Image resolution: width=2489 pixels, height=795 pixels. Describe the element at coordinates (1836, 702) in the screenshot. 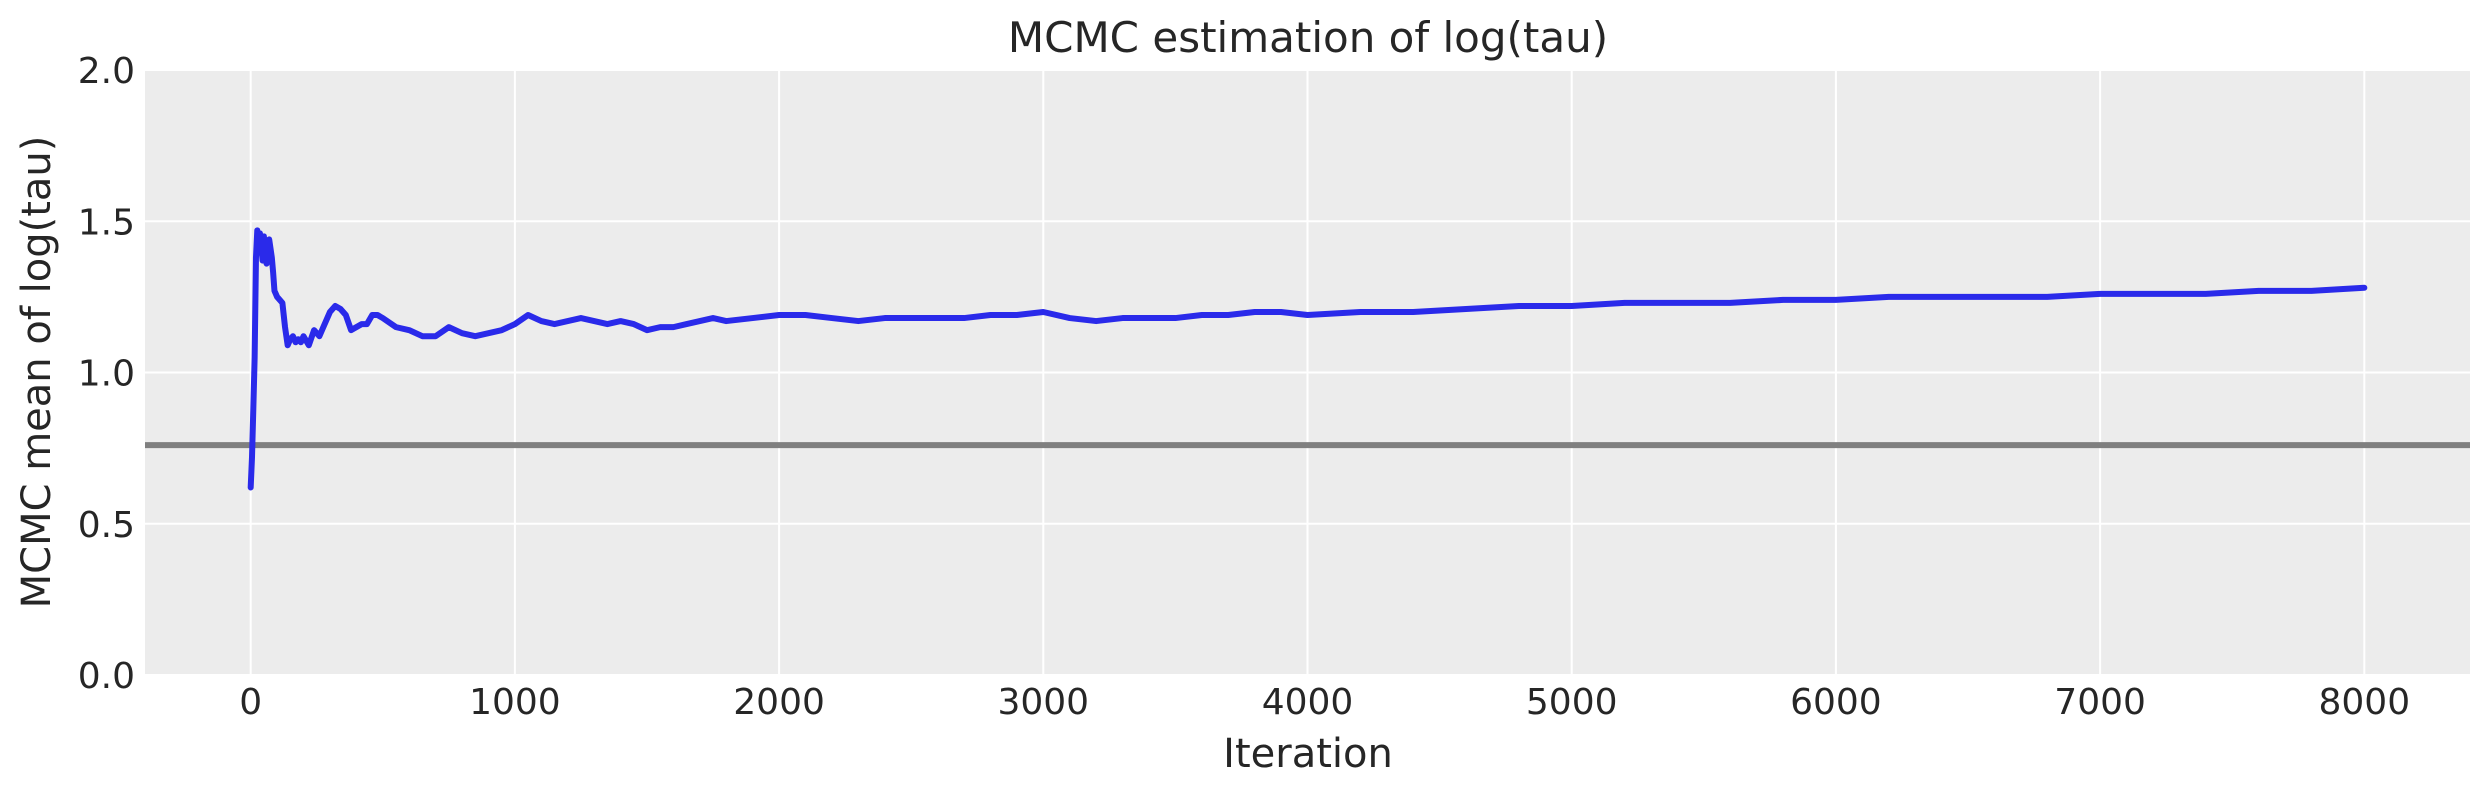

I see `x-tick-label: 6000` at that location.